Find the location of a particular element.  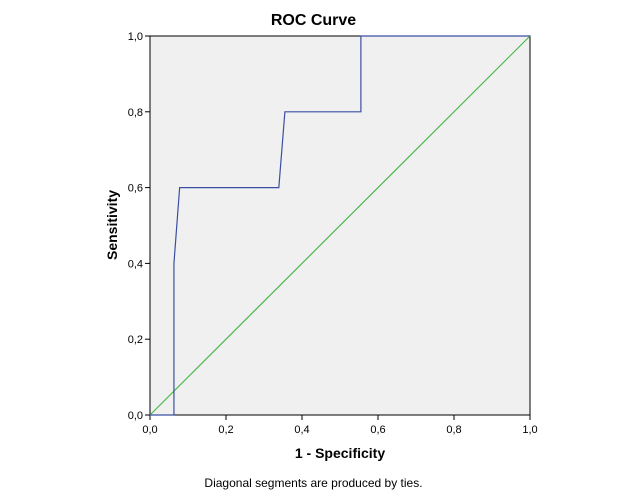

y-axis-label: Sensitivity is located at coordinates (112, 225).